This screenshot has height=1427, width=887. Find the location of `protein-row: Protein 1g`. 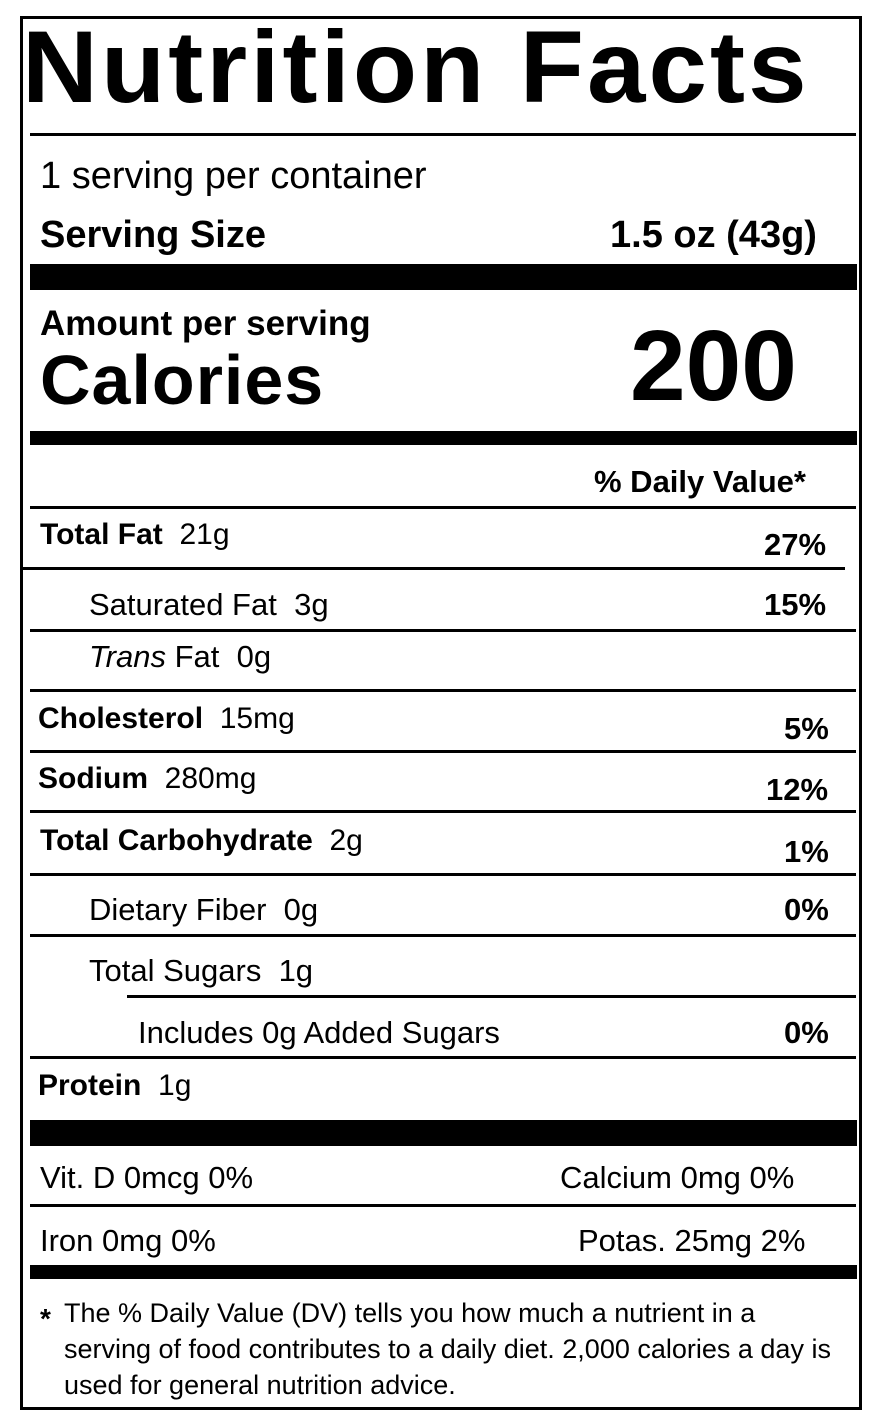

protein-row: Protein 1g is located at coordinates (114, 1086).